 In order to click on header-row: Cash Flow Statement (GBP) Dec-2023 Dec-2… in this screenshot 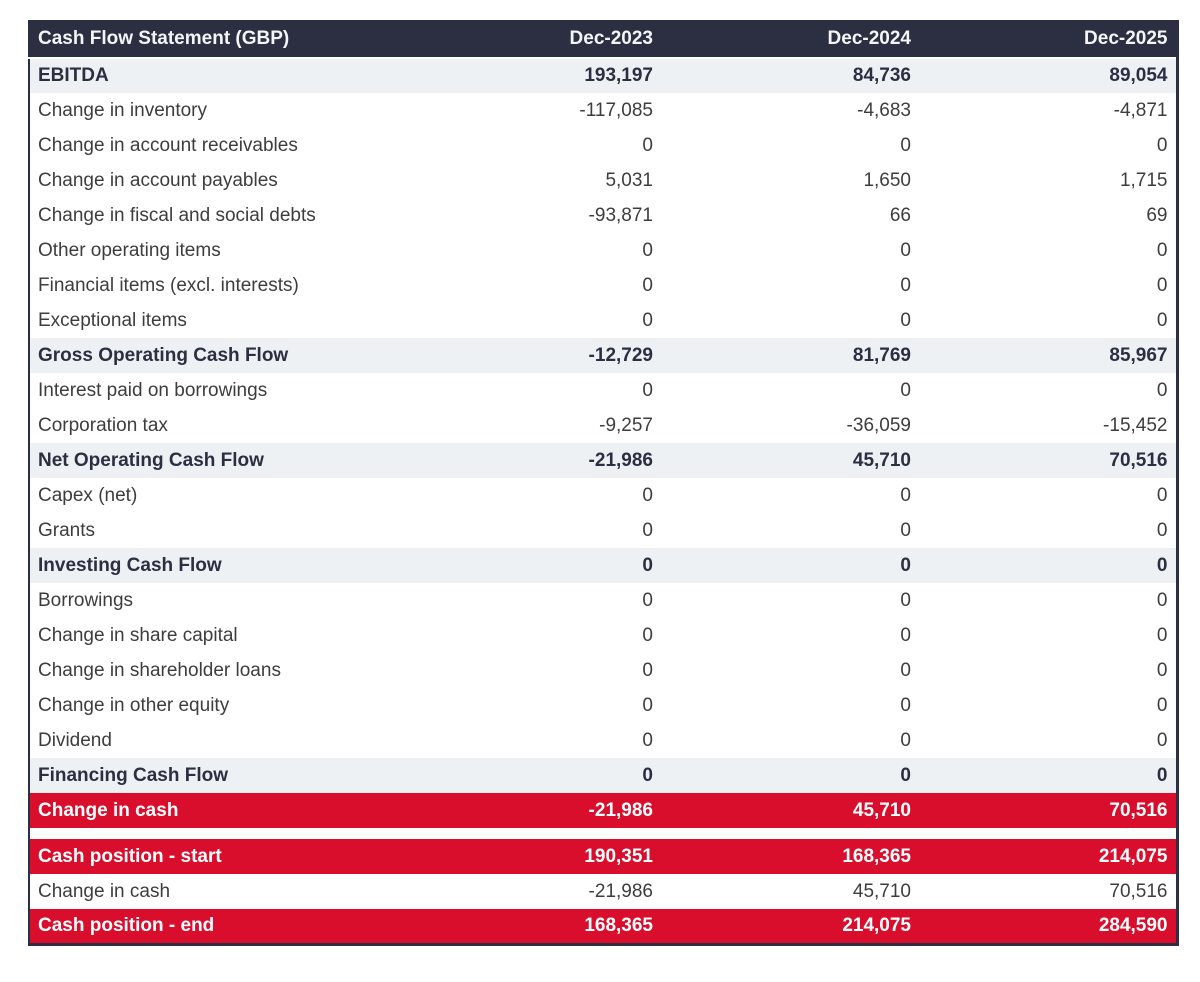, I will do `click(603, 39)`.